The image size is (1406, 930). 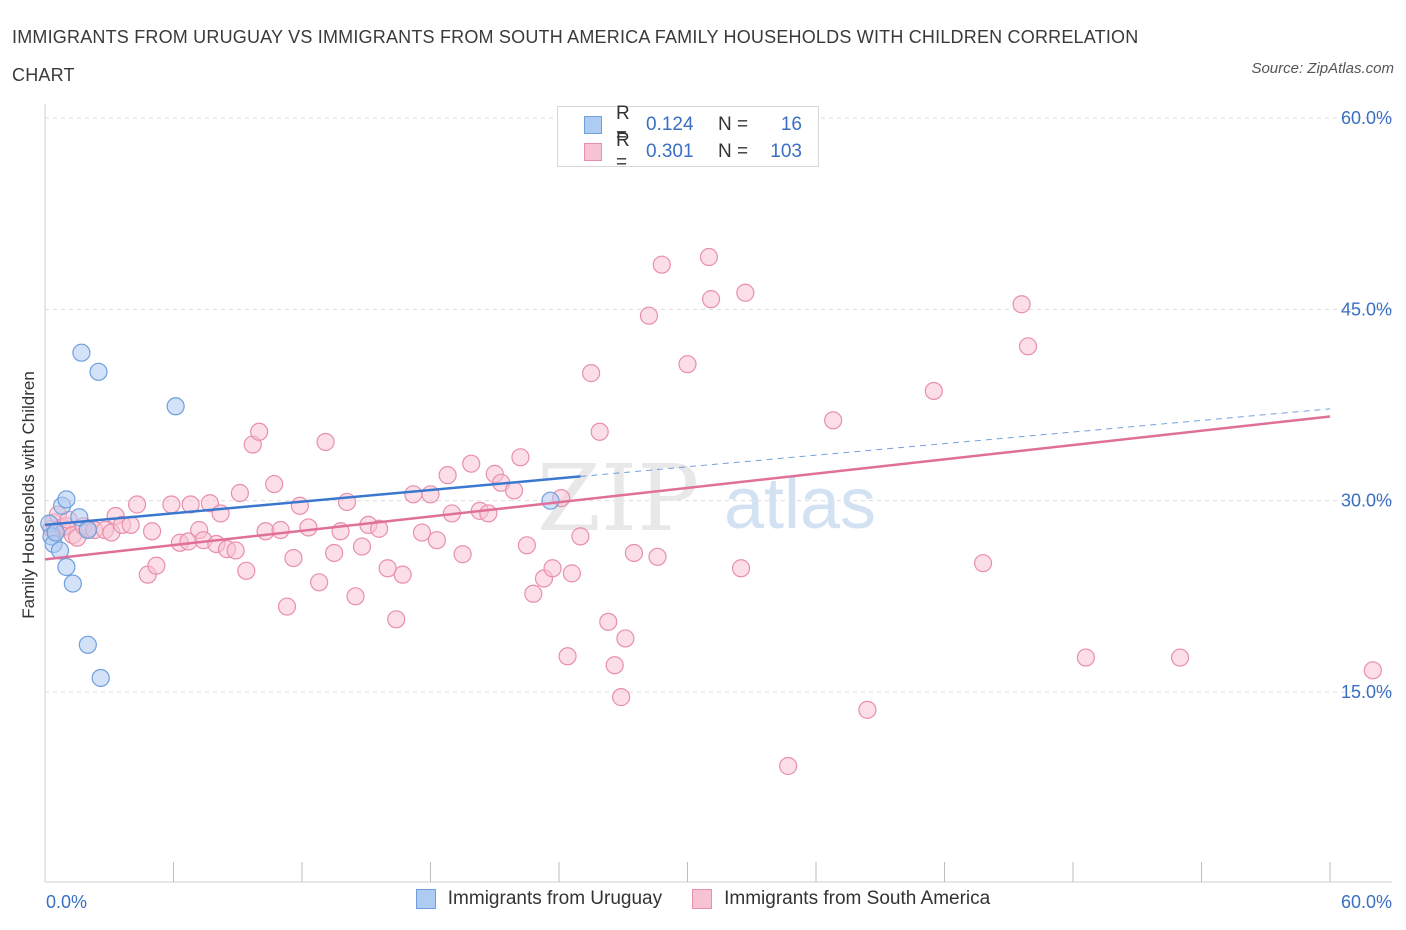 What do you see at coordinates (687, 488) in the screenshot?
I see `trend-line-south-america` at bounding box center [687, 488].